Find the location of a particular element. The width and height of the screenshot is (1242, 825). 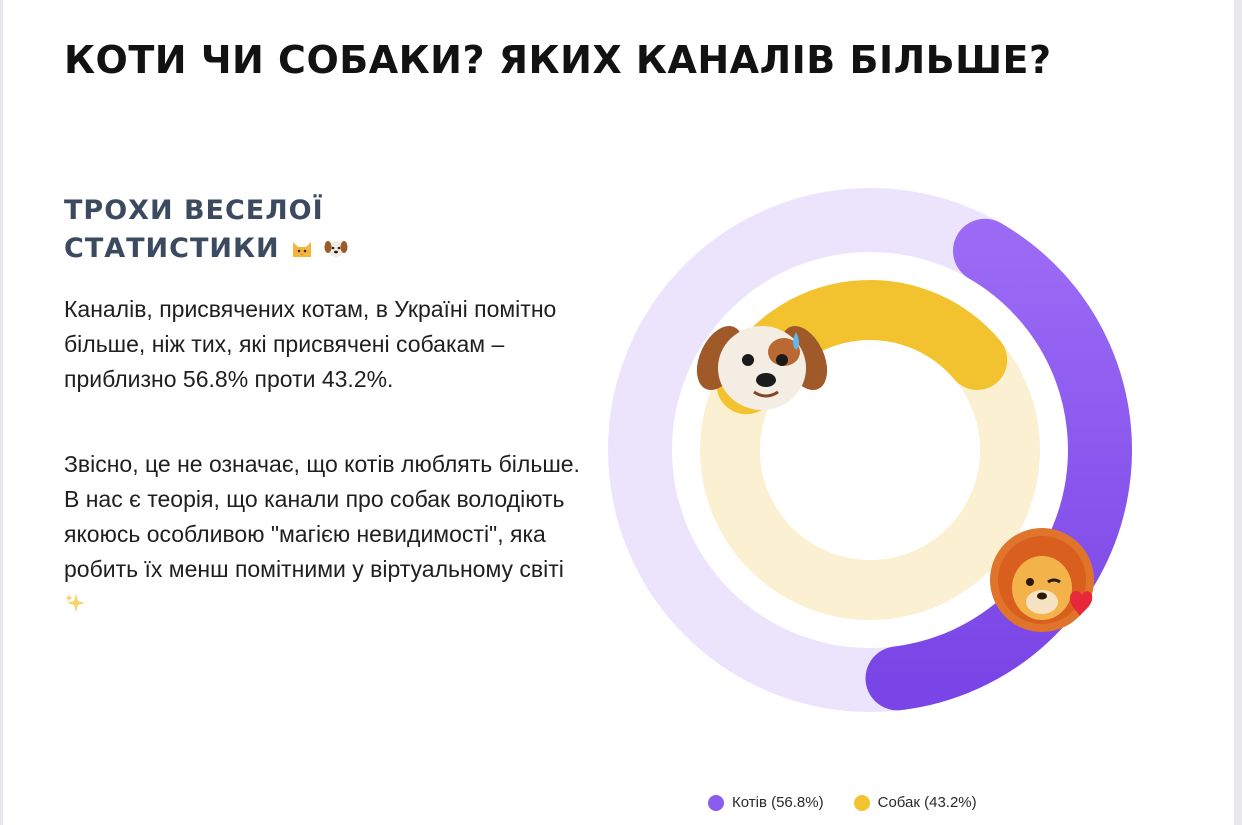

cat-face-icon is located at coordinates (302, 249).